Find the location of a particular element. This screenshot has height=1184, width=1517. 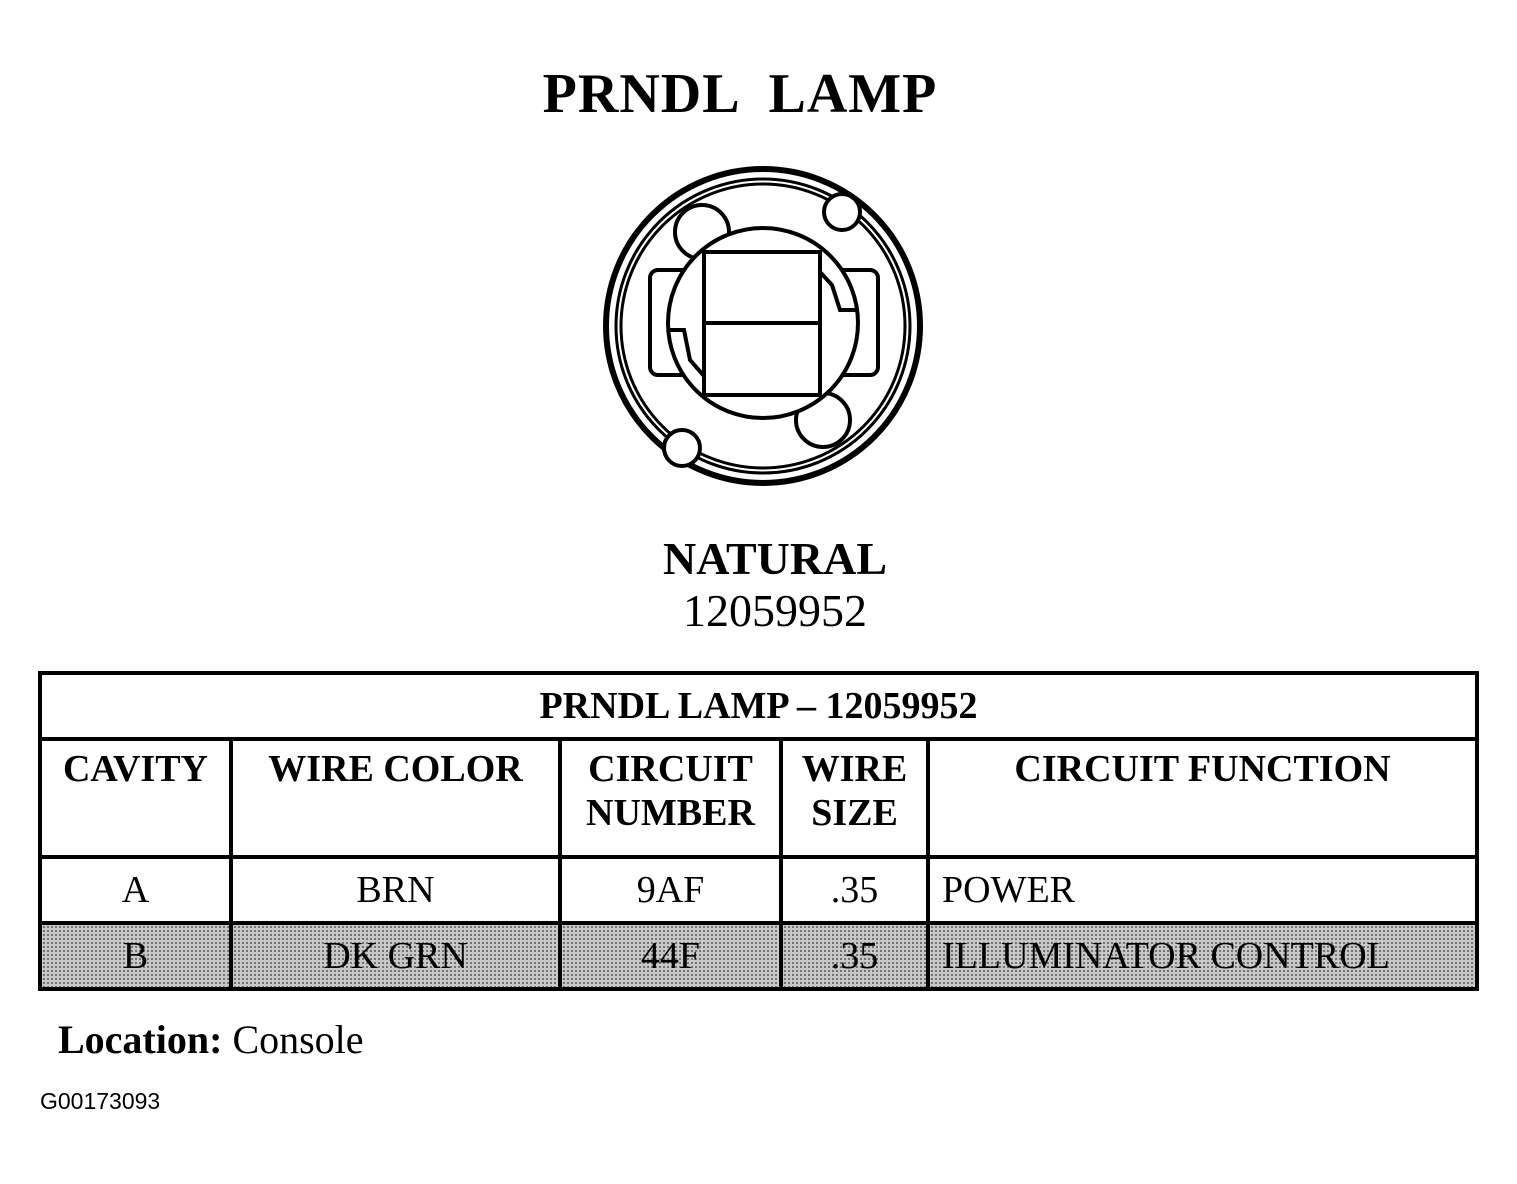

header-circuit-number: CIRCUIT NUMBER is located at coordinates (670, 798).